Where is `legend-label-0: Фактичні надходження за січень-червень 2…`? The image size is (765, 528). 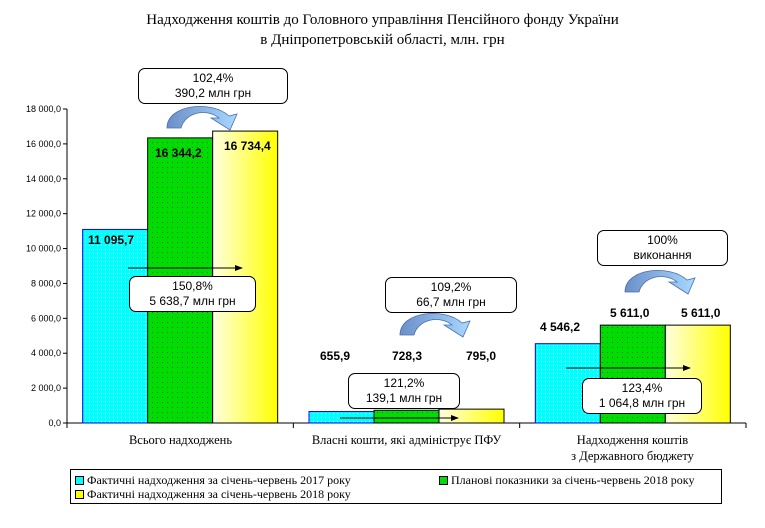
legend-label-0: Фактичні надходження за січень-червень 2… is located at coordinates (219, 480).